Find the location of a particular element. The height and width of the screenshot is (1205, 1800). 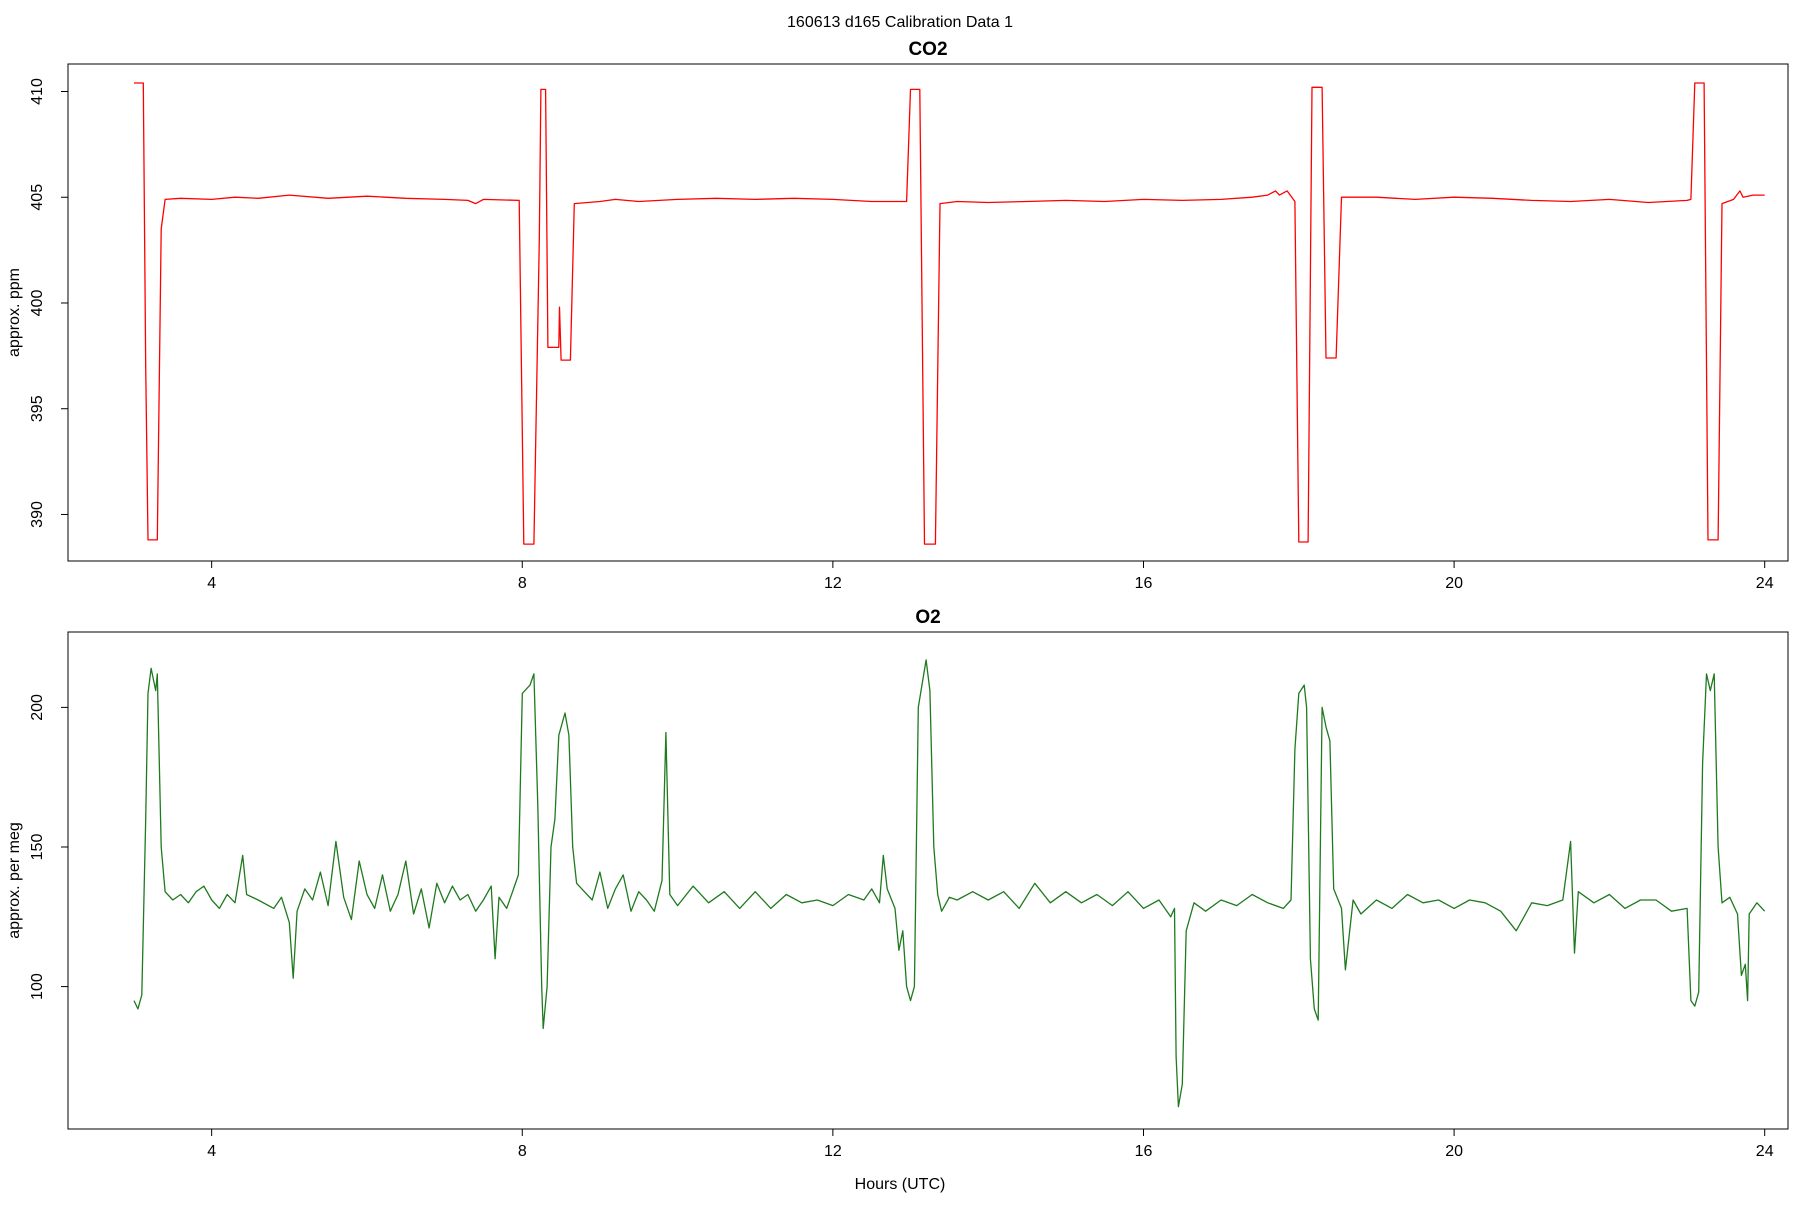

figure-title: 160613 d165 Calibration Data 1 is located at coordinates (900, 22).